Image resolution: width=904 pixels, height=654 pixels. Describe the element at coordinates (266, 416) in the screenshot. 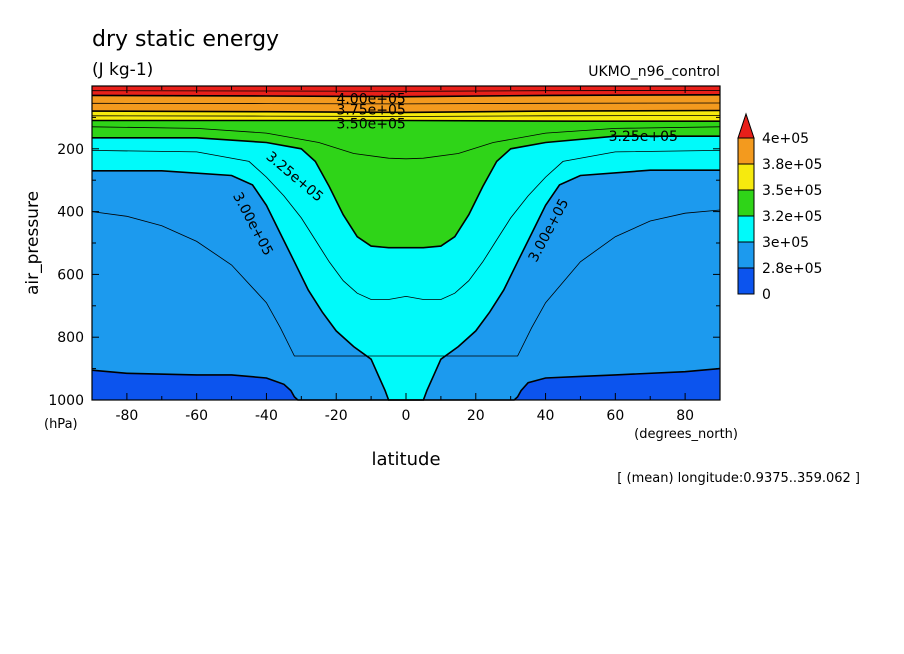

I see `x-tick-label: -40` at that location.